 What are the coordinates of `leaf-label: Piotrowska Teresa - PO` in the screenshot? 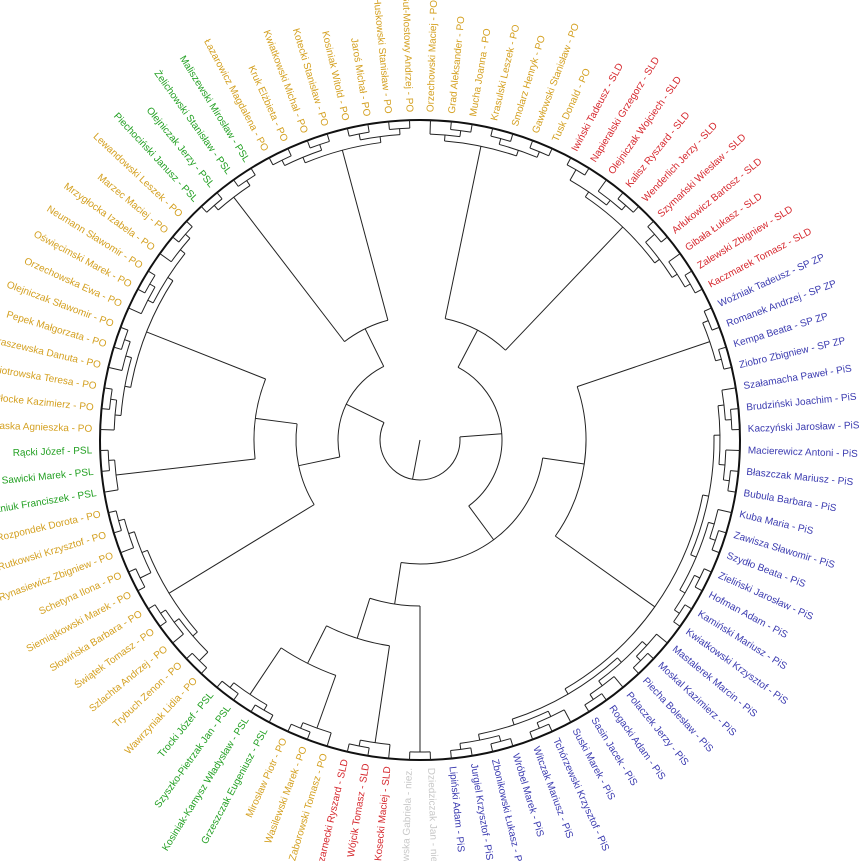 It's located at (48, 378).